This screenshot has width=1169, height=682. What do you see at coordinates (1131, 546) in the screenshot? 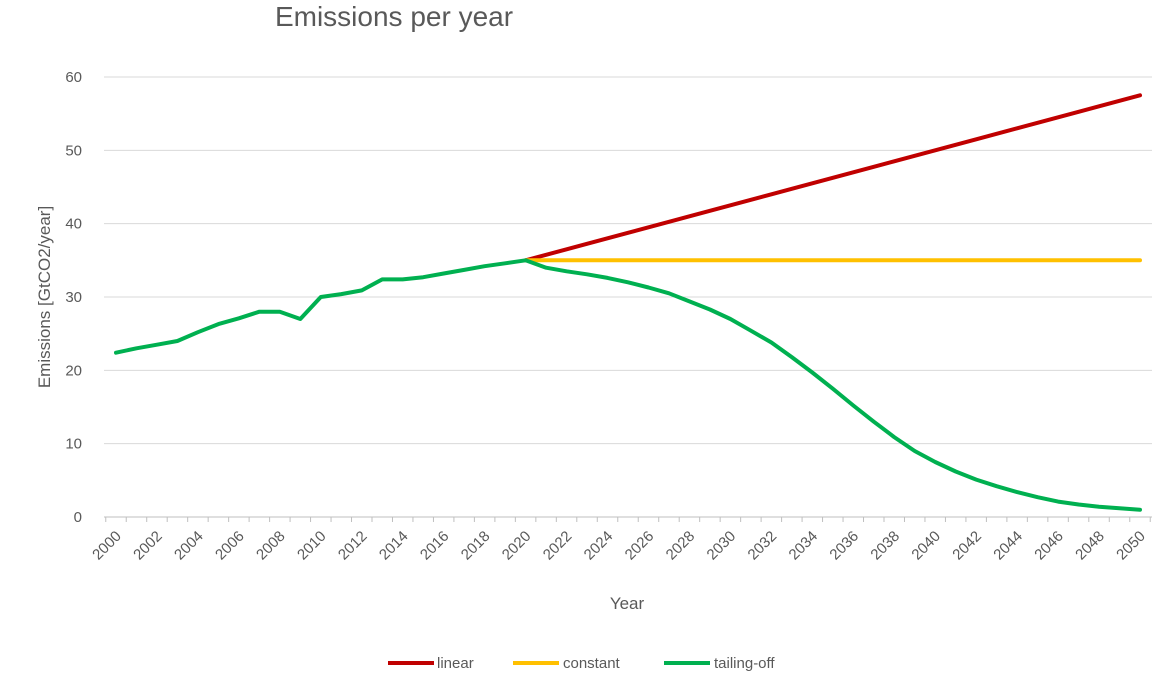
I see `x-tick-label: 2050` at bounding box center [1131, 546].